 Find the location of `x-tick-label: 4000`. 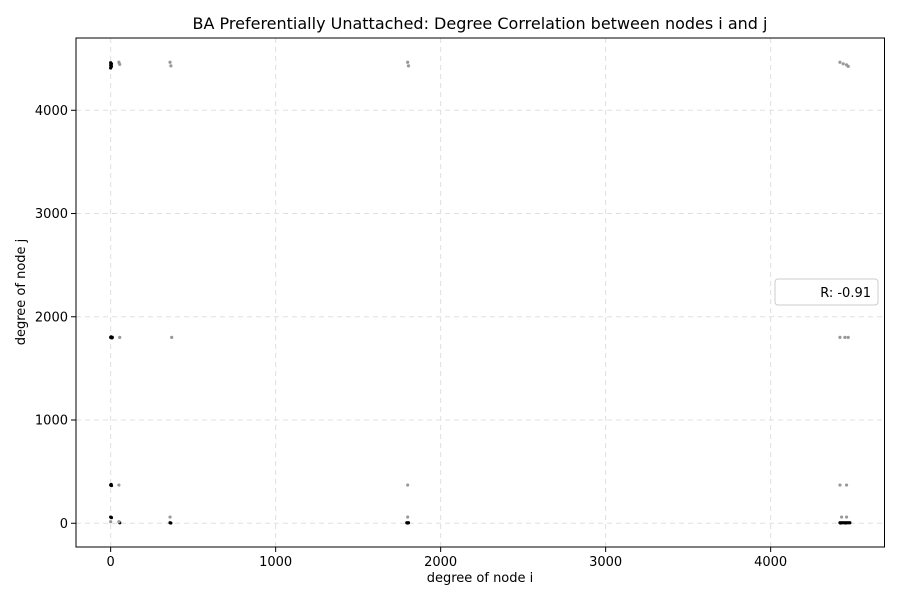

x-tick-label: 4000 is located at coordinates (770, 562).